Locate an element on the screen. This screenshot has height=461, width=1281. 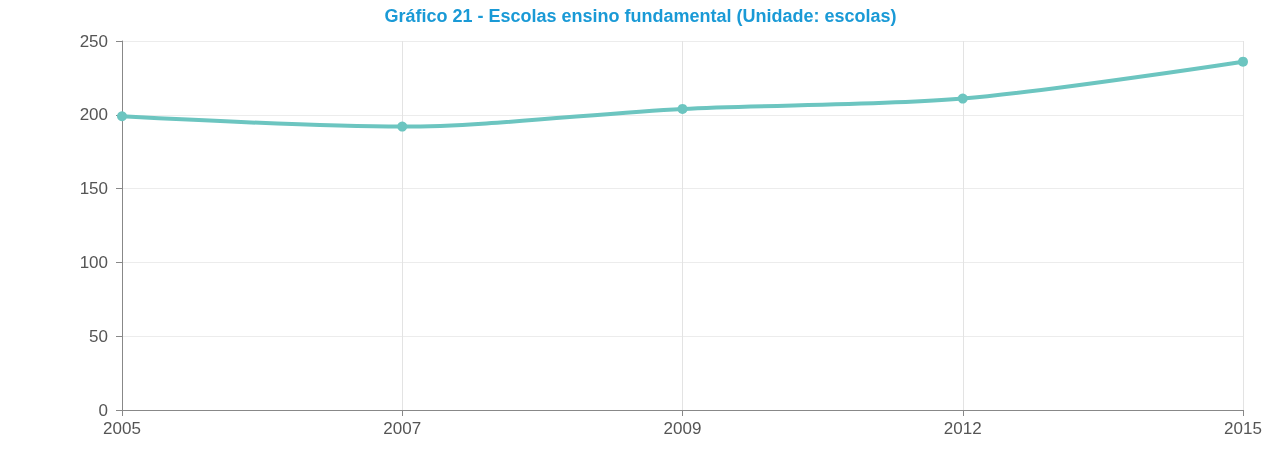
chart-title: Gráfico 21 - Escolas ensino fundamental (Unidade: escolas) is located at coordinates (640, 16).